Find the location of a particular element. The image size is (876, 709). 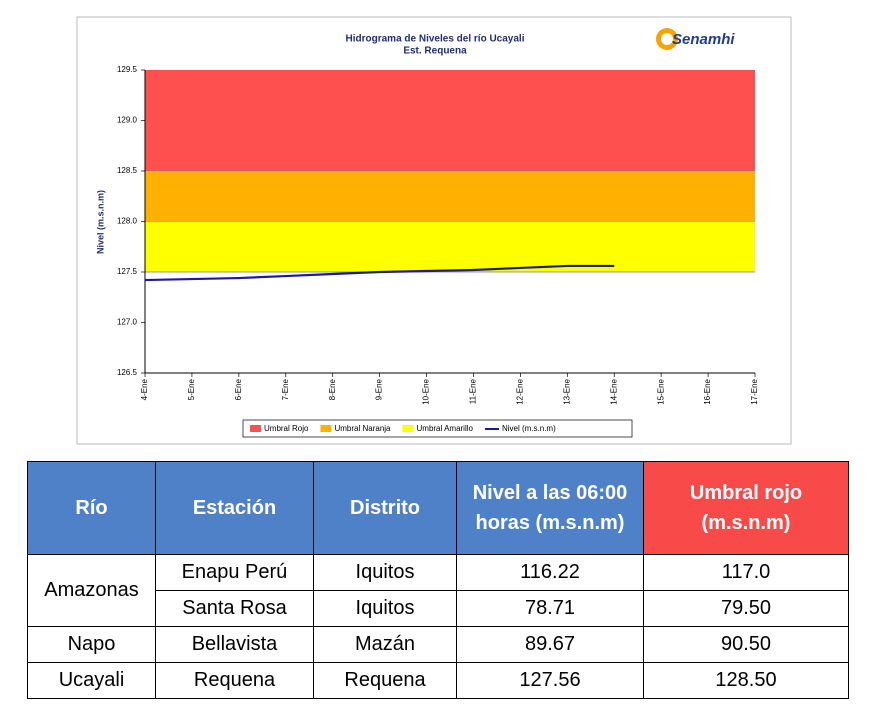

table-cell: 89.67 is located at coordinates (550, 644).